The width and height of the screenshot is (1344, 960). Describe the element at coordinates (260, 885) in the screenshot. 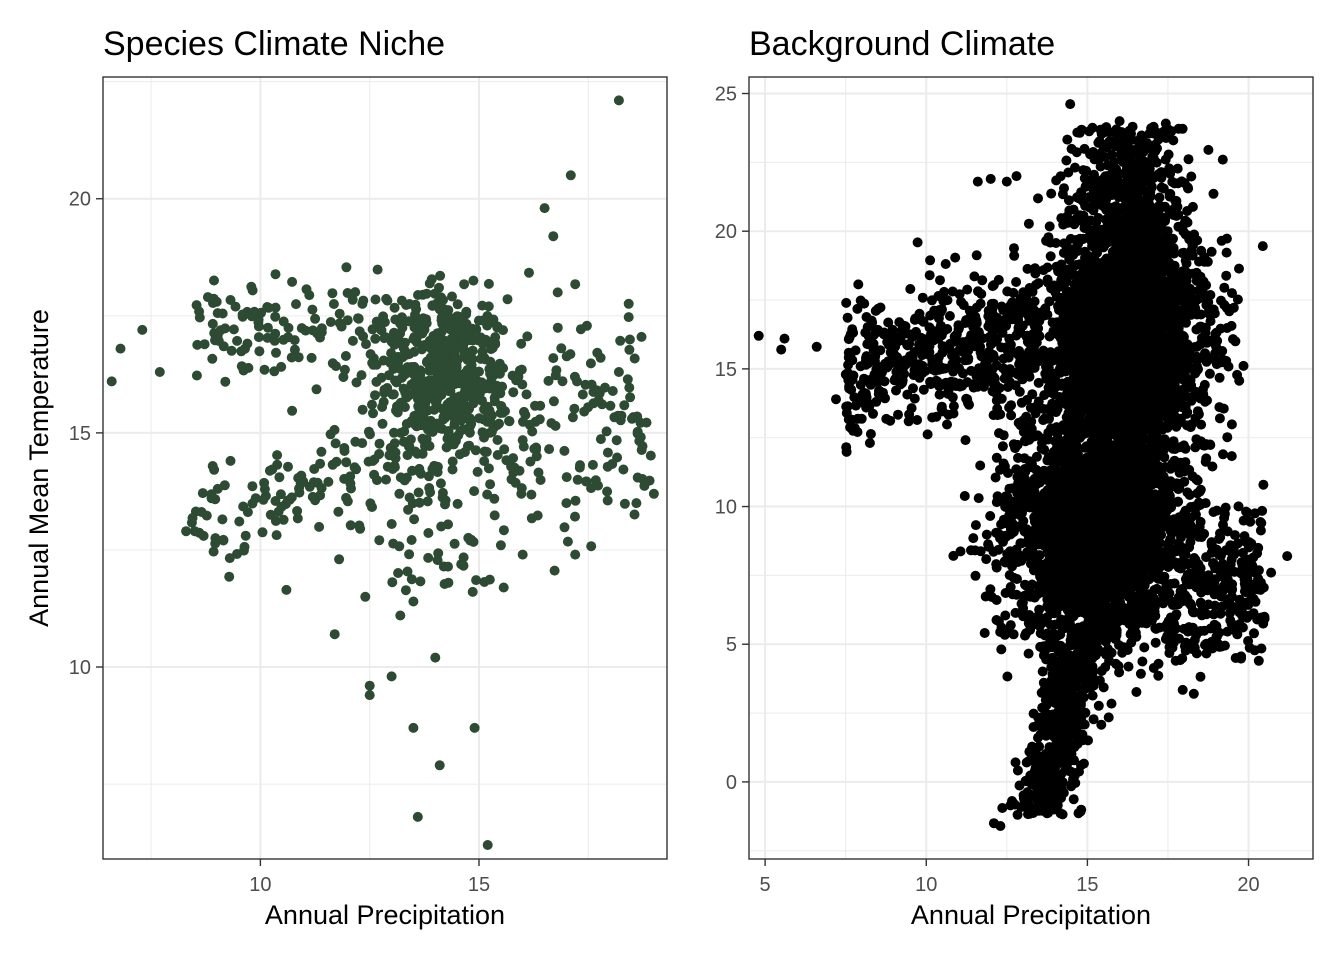

I see `species-niche-x-tick-label: 10` at that location.